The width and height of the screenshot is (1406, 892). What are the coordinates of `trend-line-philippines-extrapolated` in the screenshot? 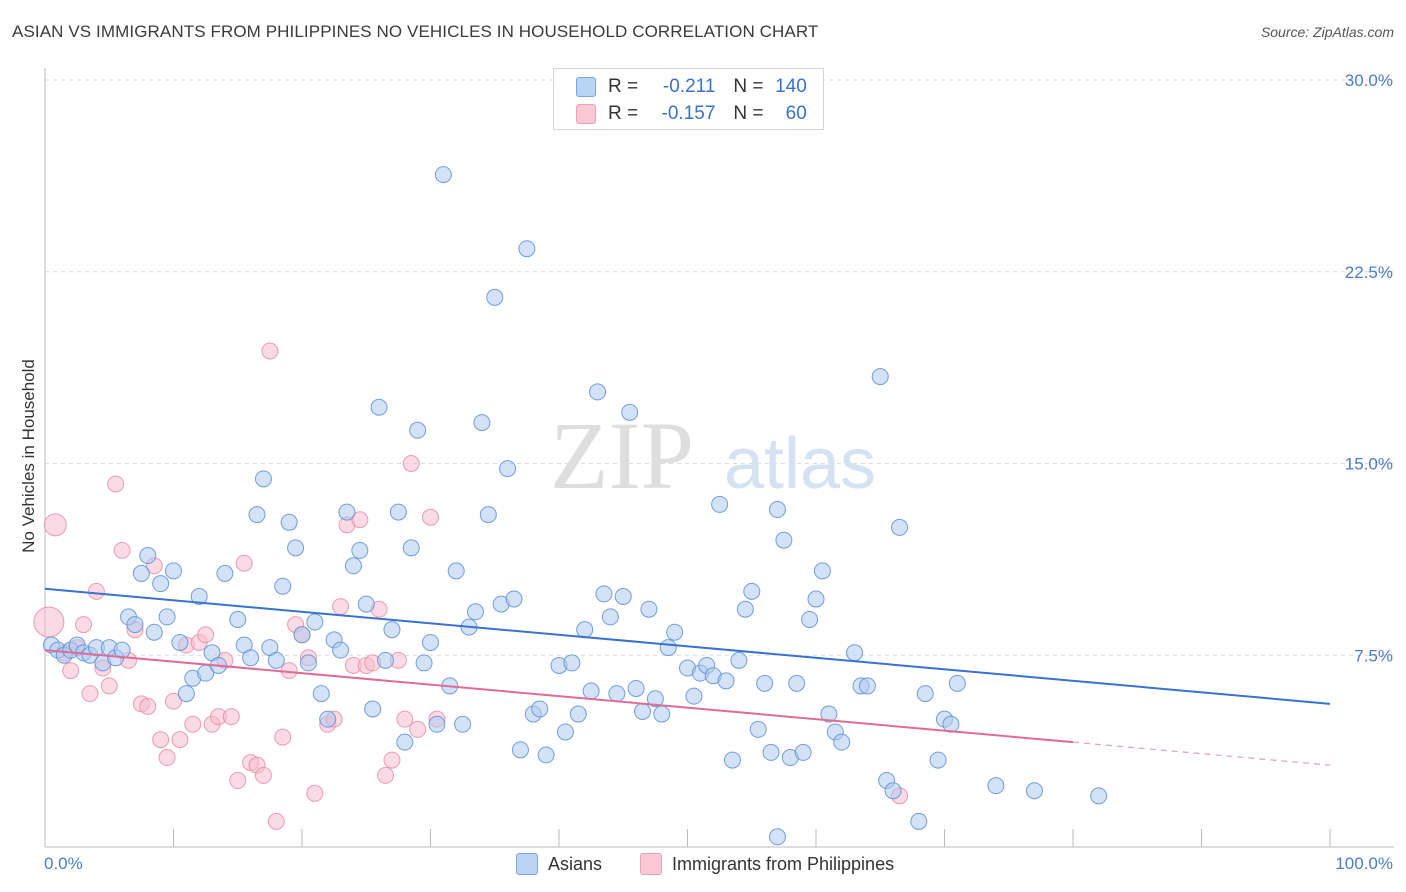 It's located at (1201, 753).